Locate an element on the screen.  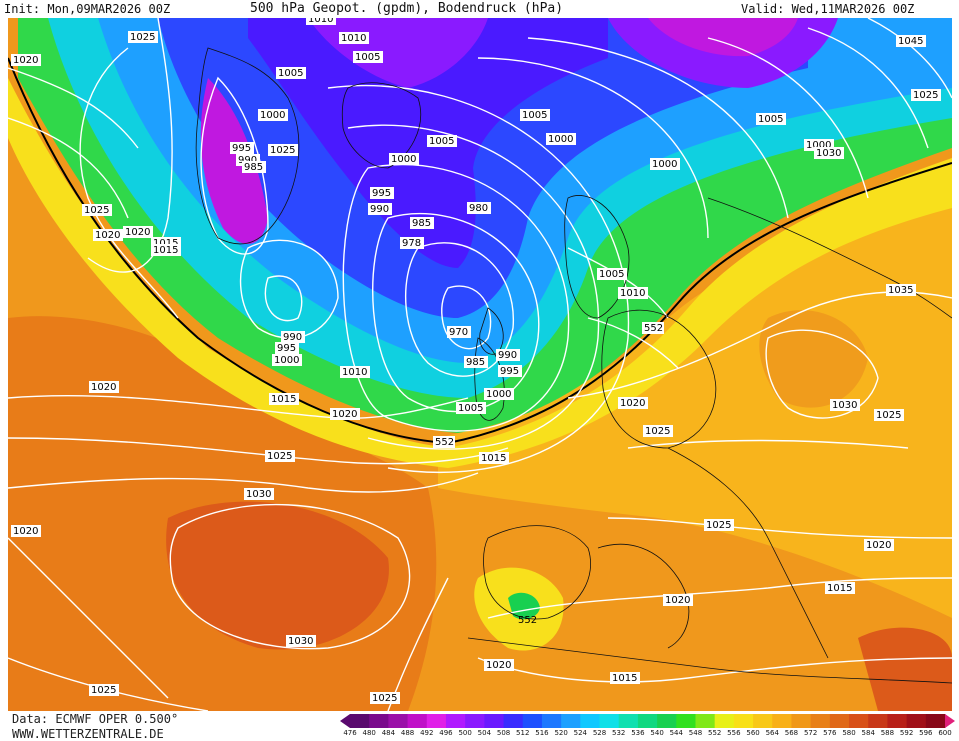
legend-tick-label: 544 is located at coordinates (676, 733).